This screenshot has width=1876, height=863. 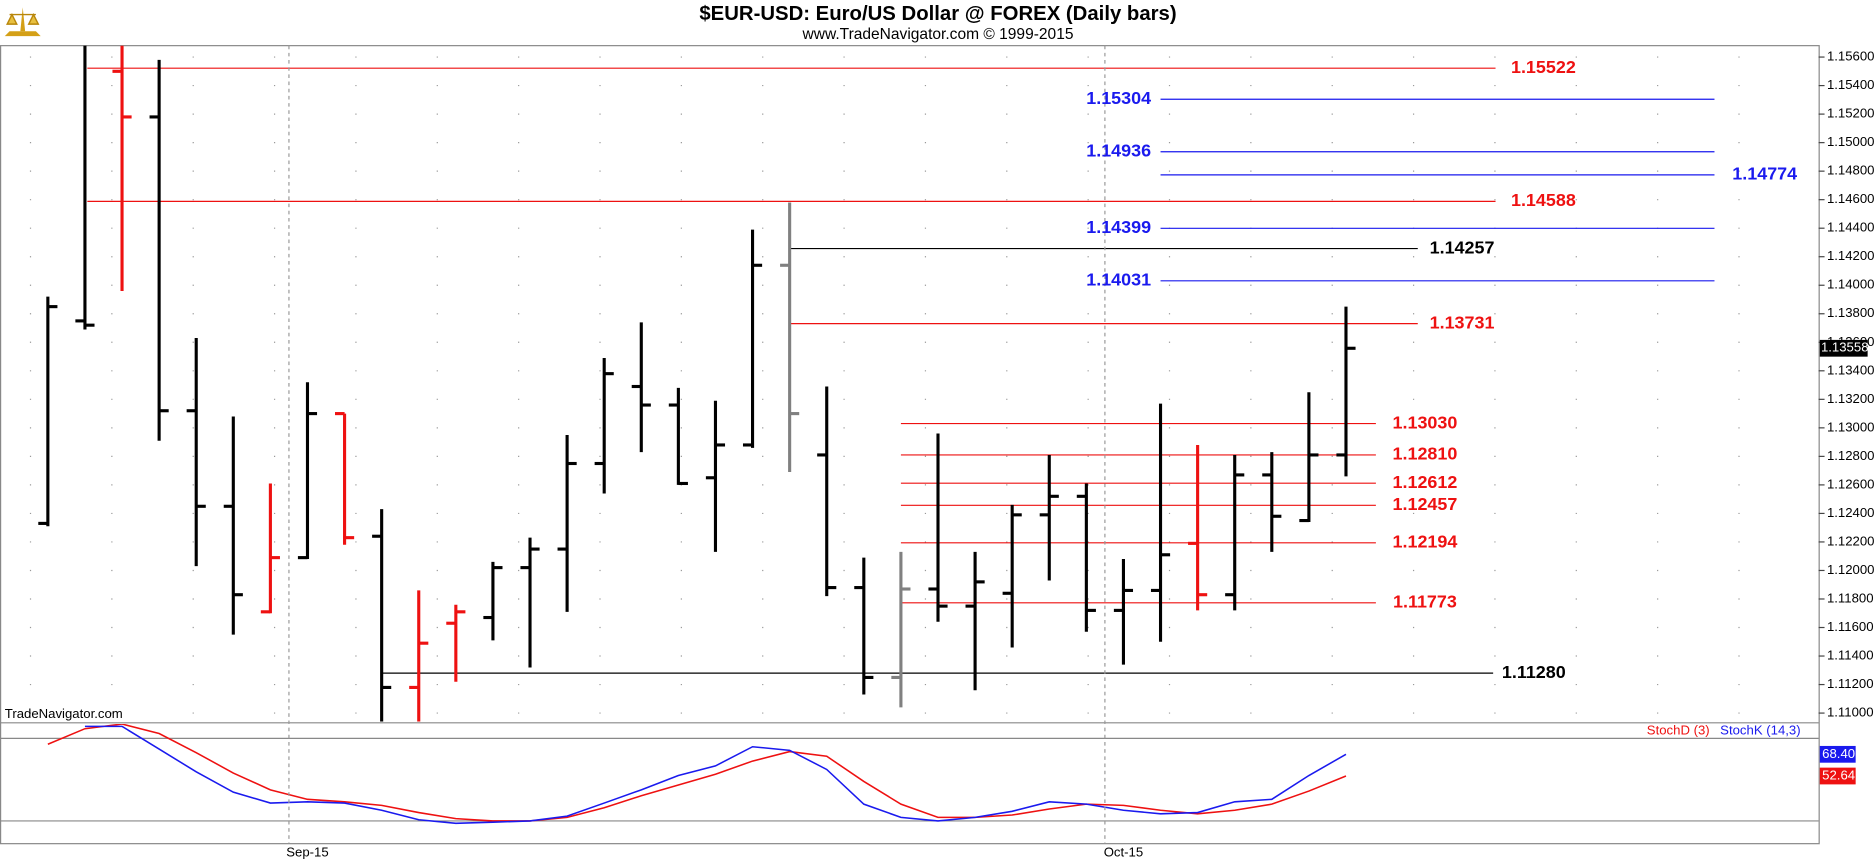 What do you see at coordinates (1425, 542) in the screenshot?
I see `level-label: 1.12194` at bounding box center [1425, 542].